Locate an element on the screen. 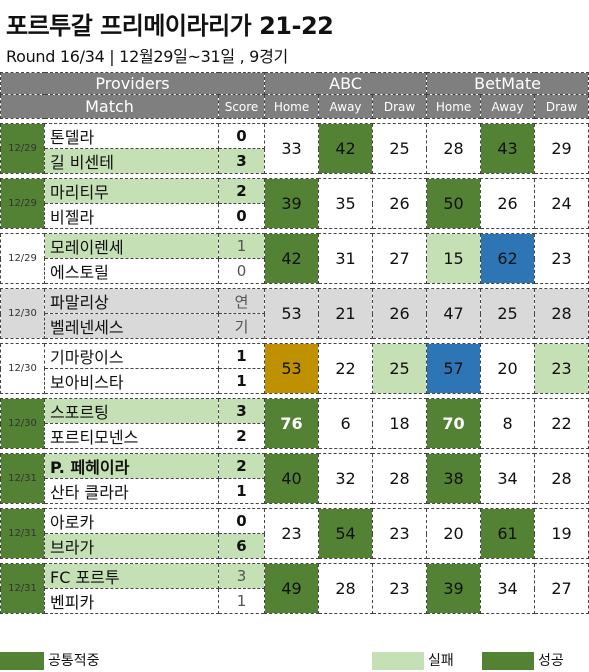 Image resolution: width=589 pixels, height=672 pixels. round-info: Round 16/34 | 12월29일~31일 , 9경기 is located at coordinates (147, 56).